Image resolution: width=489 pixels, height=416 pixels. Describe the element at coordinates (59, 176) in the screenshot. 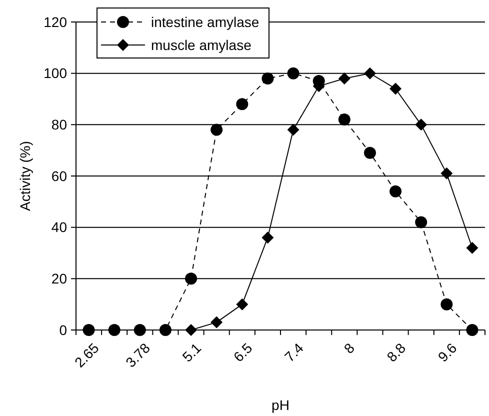

I see `y-tick-label: 60` at that location.